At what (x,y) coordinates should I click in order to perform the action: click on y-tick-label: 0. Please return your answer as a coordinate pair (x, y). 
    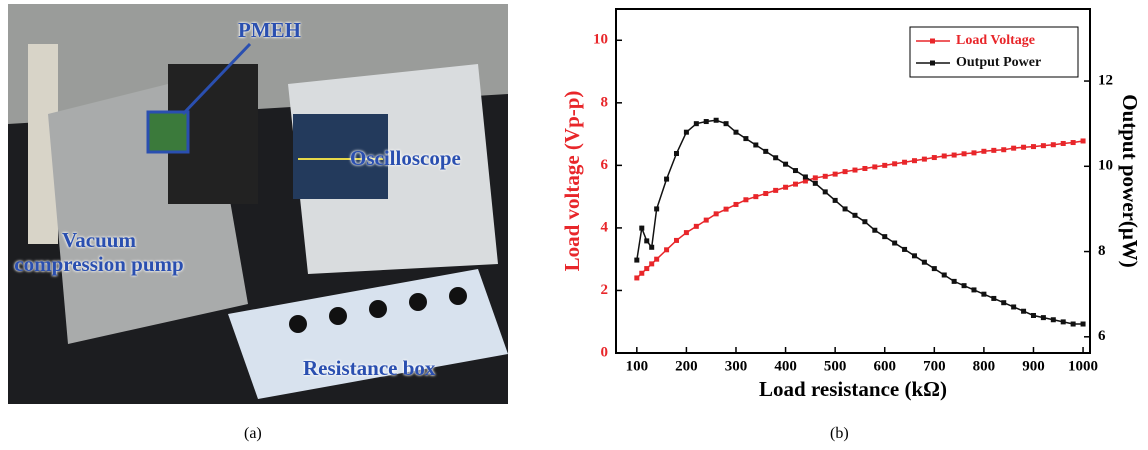
    Looking at the image, I should click on (605, 352).